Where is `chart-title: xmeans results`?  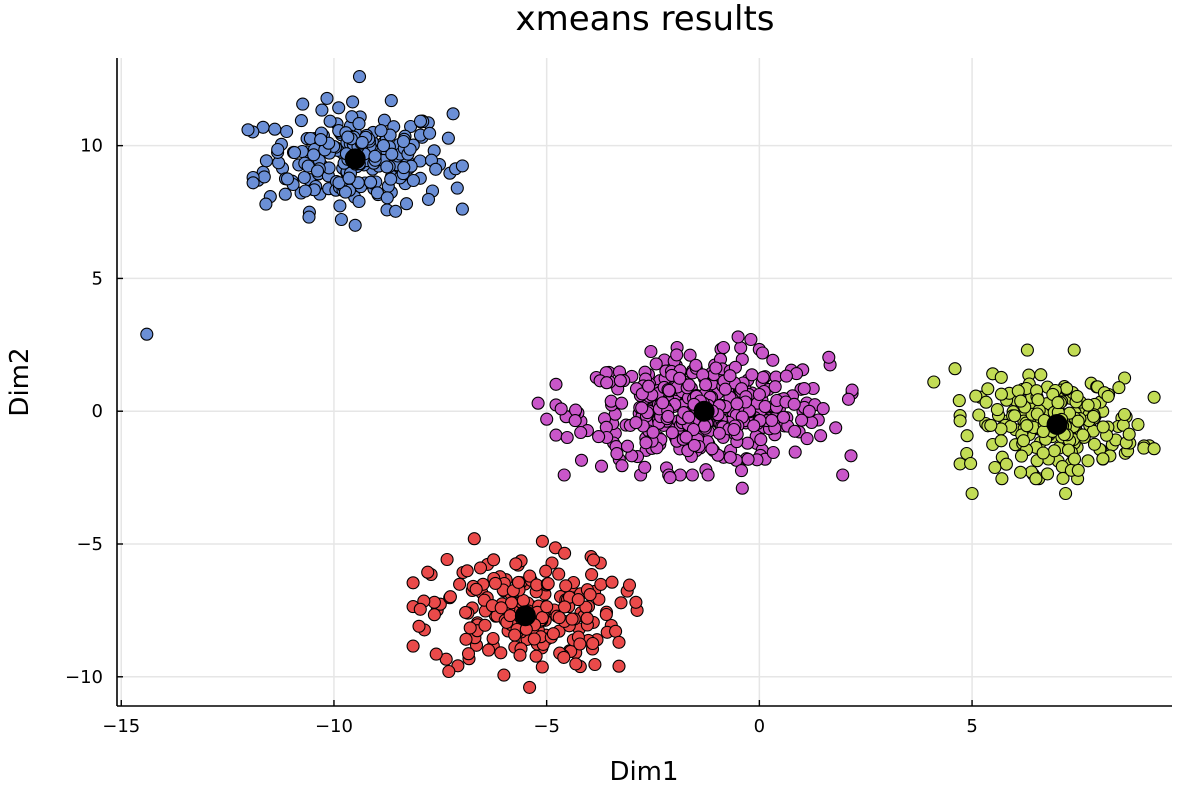 chart-title: xmeans results is located at coordinates (645, 19).